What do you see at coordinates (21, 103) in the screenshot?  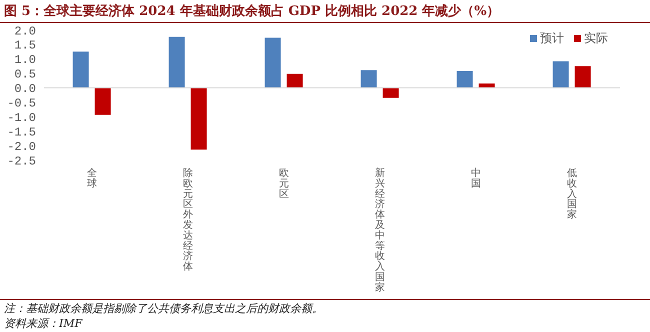 I see `y-tick-label: -0.5` at bounding box center [21, 103].